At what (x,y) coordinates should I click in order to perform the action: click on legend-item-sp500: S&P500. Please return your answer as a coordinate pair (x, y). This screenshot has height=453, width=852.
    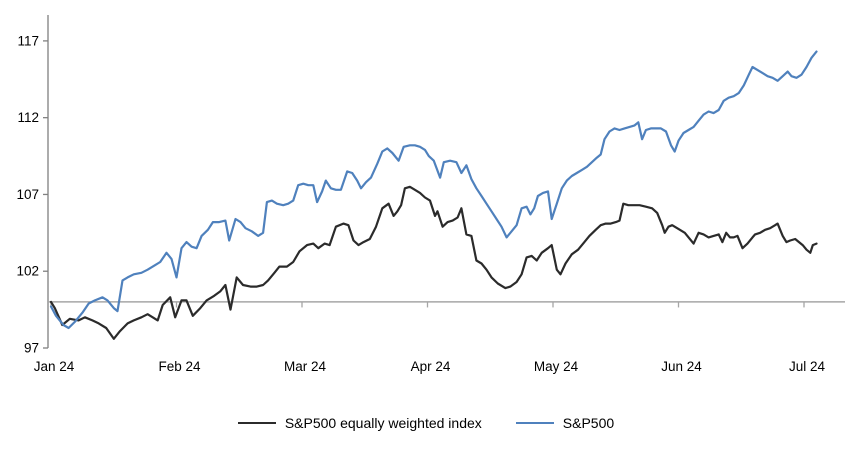
    Looking at the image, I should click on (565, 423).